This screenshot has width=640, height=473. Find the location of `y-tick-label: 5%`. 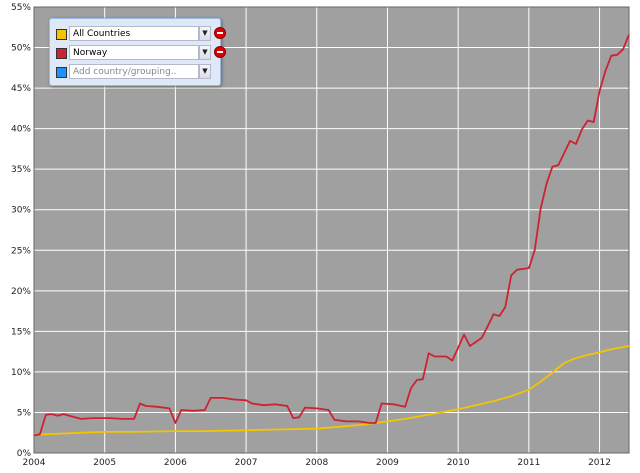

y-tick-label: 5% is located at coordinates (24, 413).